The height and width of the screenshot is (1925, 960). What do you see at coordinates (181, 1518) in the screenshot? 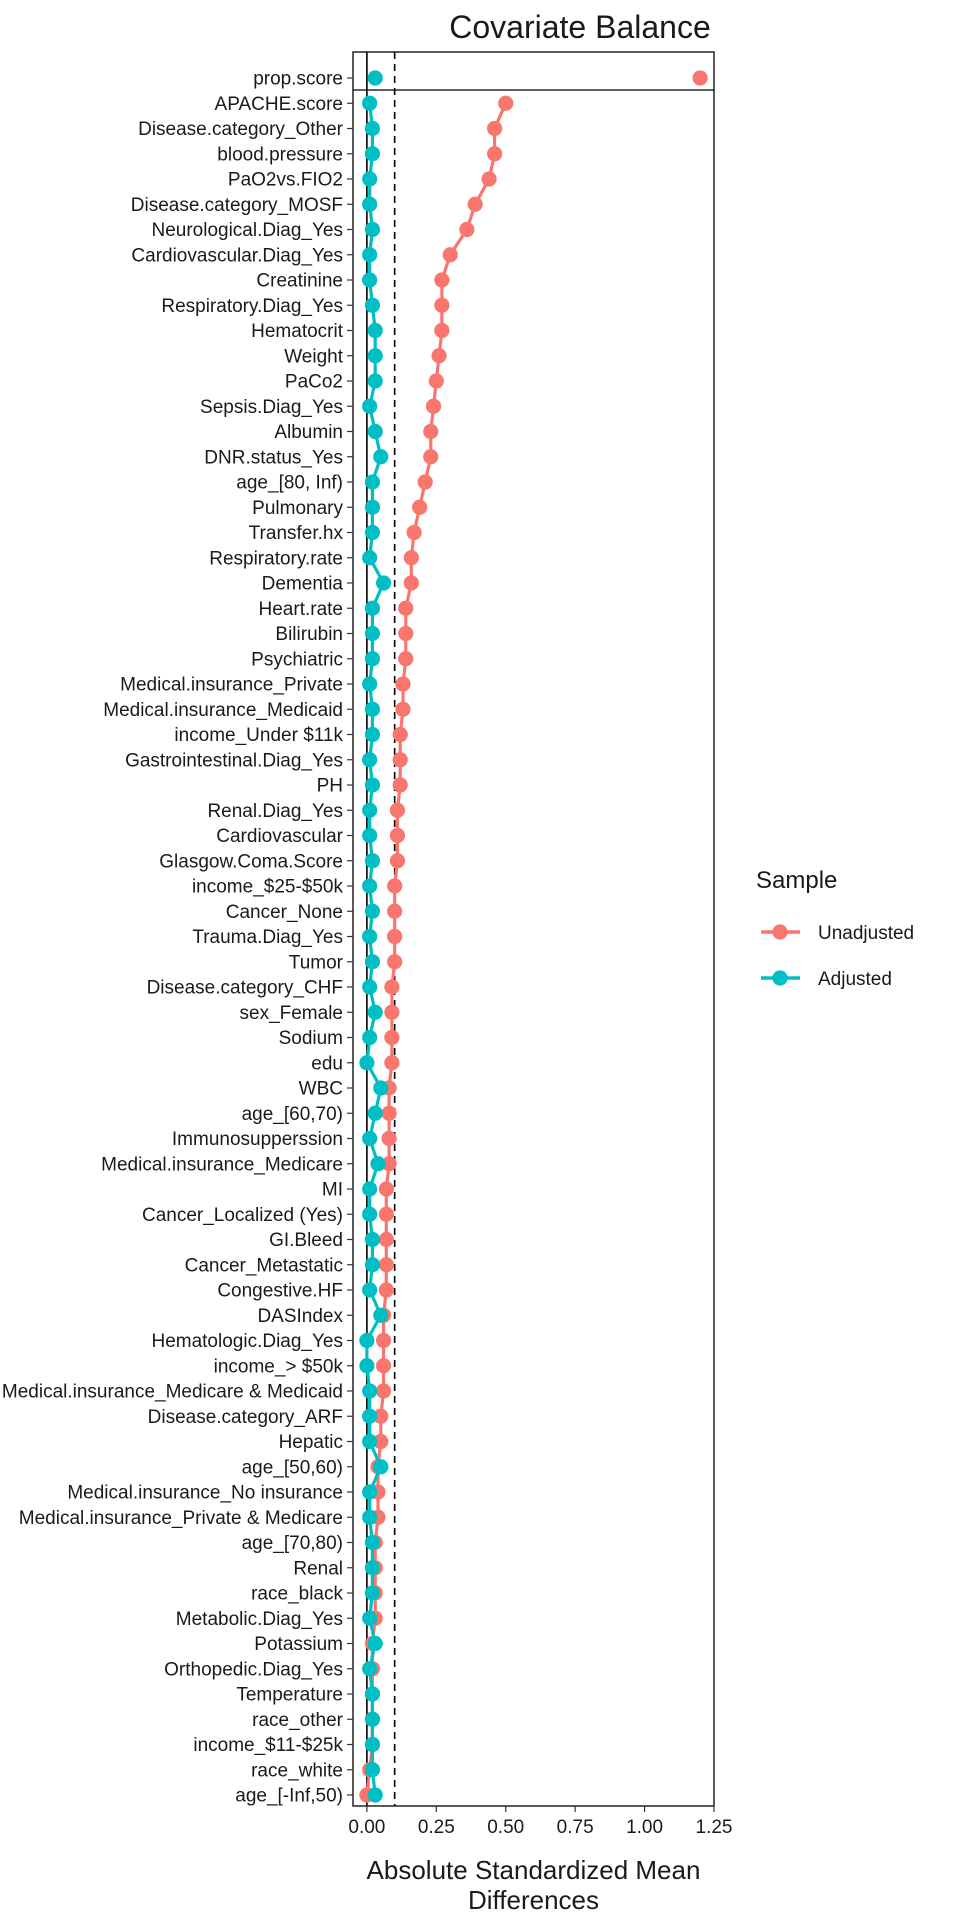
I see `y-tick-label: Medical.insurance_Private & Medicare` at bounding box center [181, 1518].